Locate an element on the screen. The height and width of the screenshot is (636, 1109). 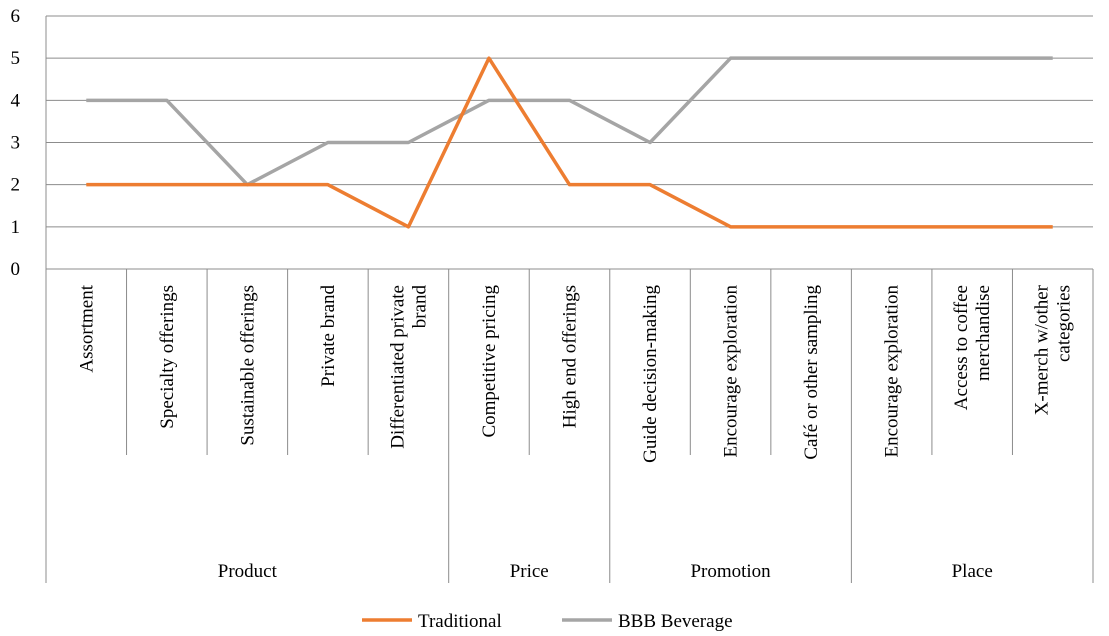
category-label-group: Assortment is located at coordinates (86, 328).